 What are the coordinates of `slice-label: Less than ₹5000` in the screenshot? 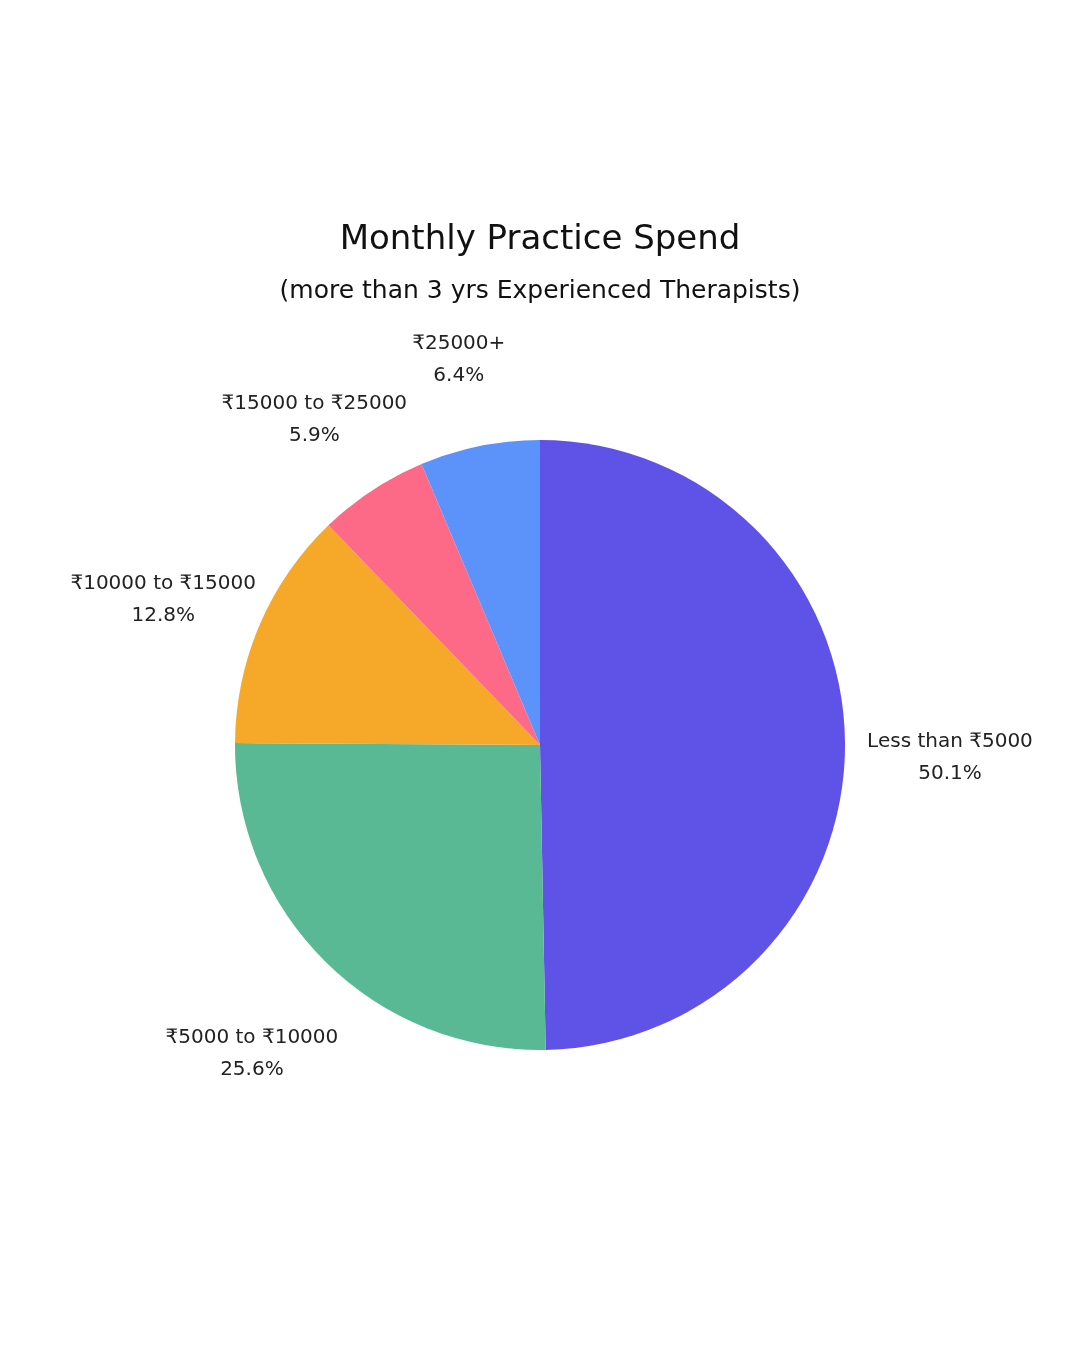 It's located at (950, 740).